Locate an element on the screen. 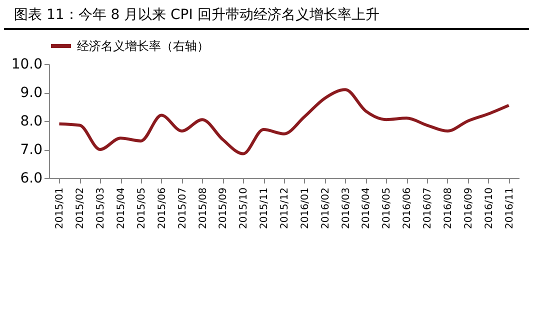 This screenshot has width=533, height=321. x-tick-label: 2015/05 is located at coordinates (142, 209).